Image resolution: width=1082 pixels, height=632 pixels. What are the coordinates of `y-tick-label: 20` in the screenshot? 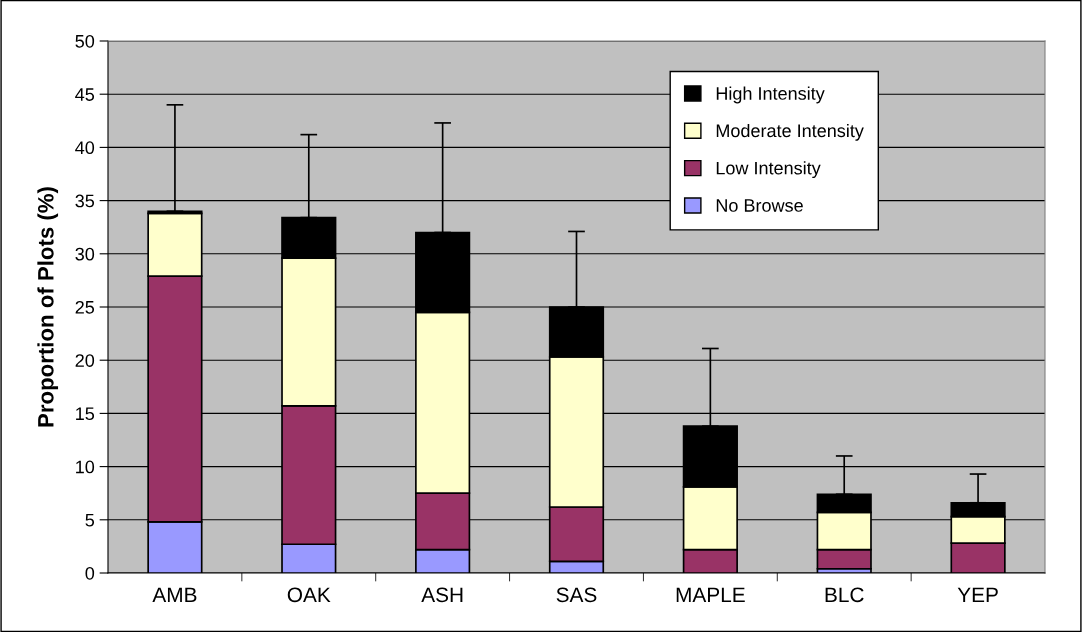 It's located at (85, 360).